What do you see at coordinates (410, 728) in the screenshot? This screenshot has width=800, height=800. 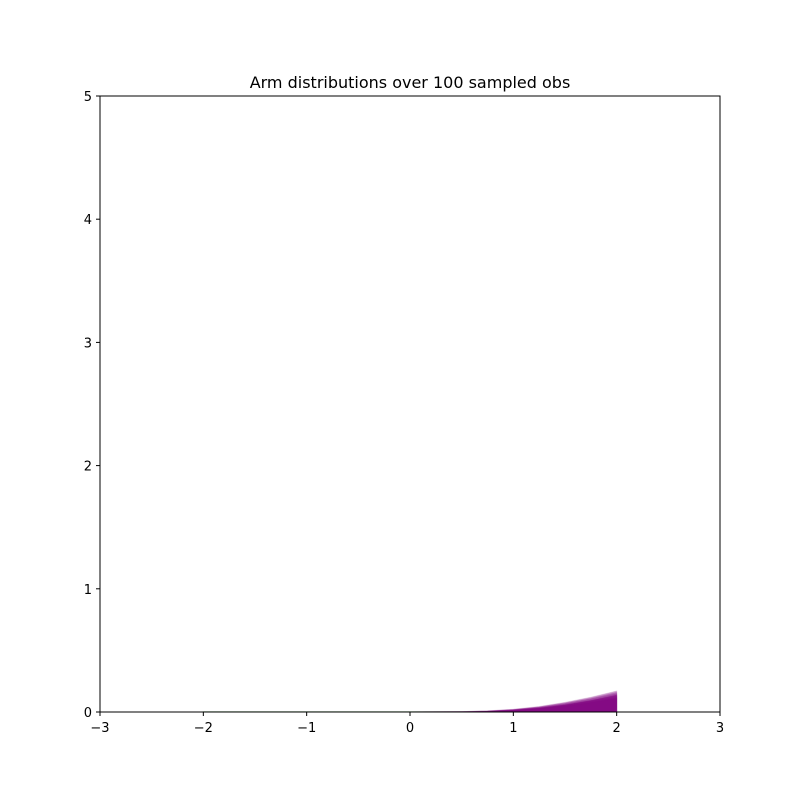 I see `x-tick-label: 0` at bounding box center [410, 728].